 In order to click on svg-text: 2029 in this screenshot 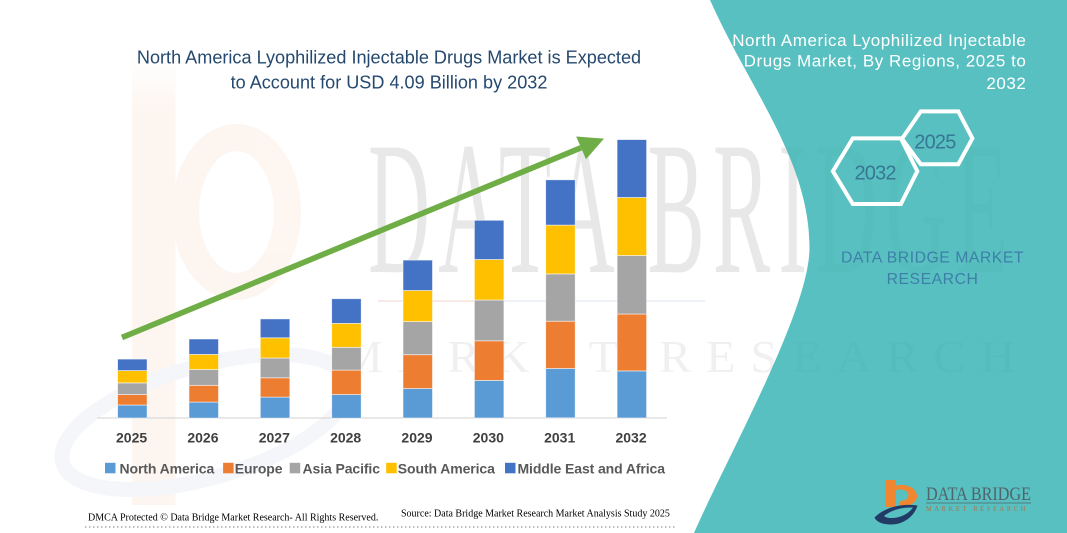, I will do `click(416, 437)`.